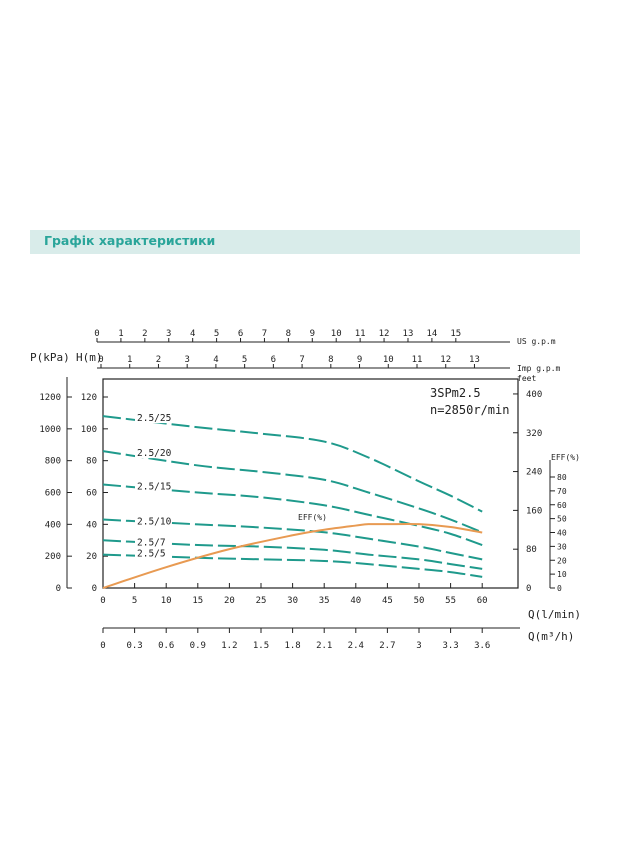 This screenshot has height=864, width=621. Describe the element at coordinates (305, 242) in the screenshot. I see `section-header: Графік характеристики` at that location.